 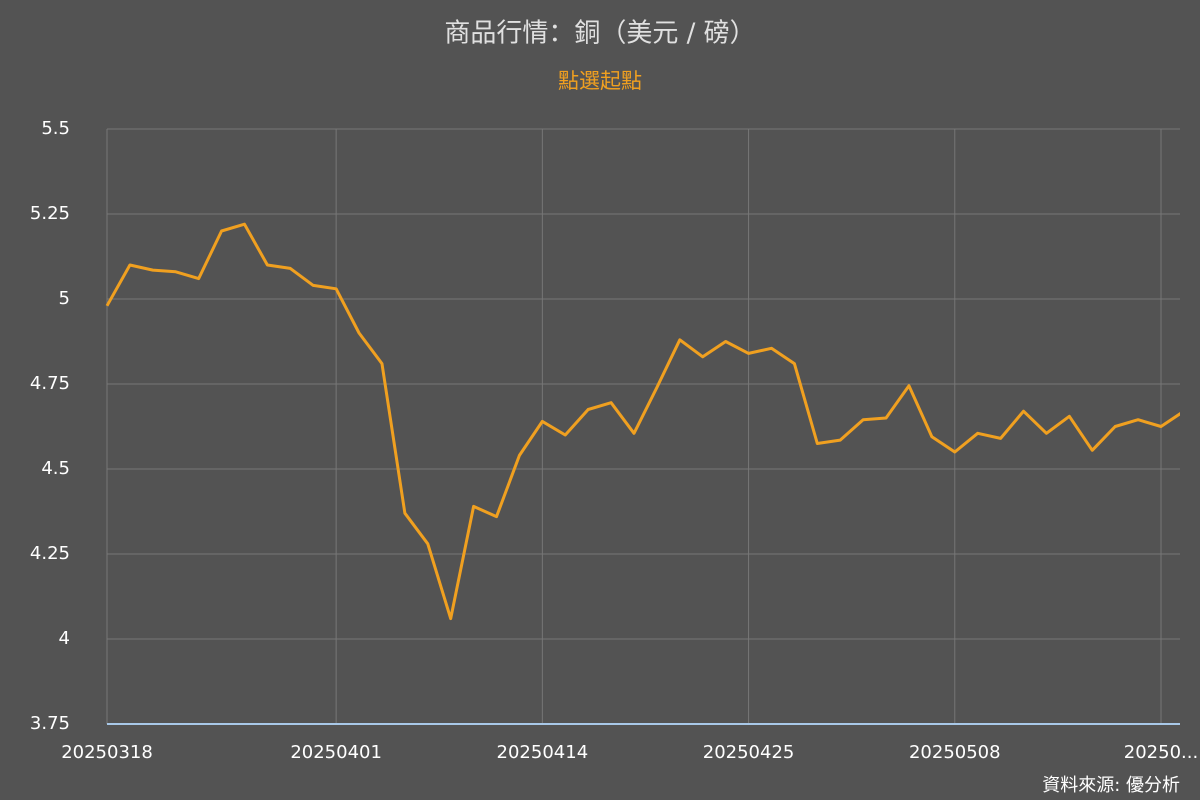 I want to click on x-tick-label: 20250414, so click(x=543, y=752).